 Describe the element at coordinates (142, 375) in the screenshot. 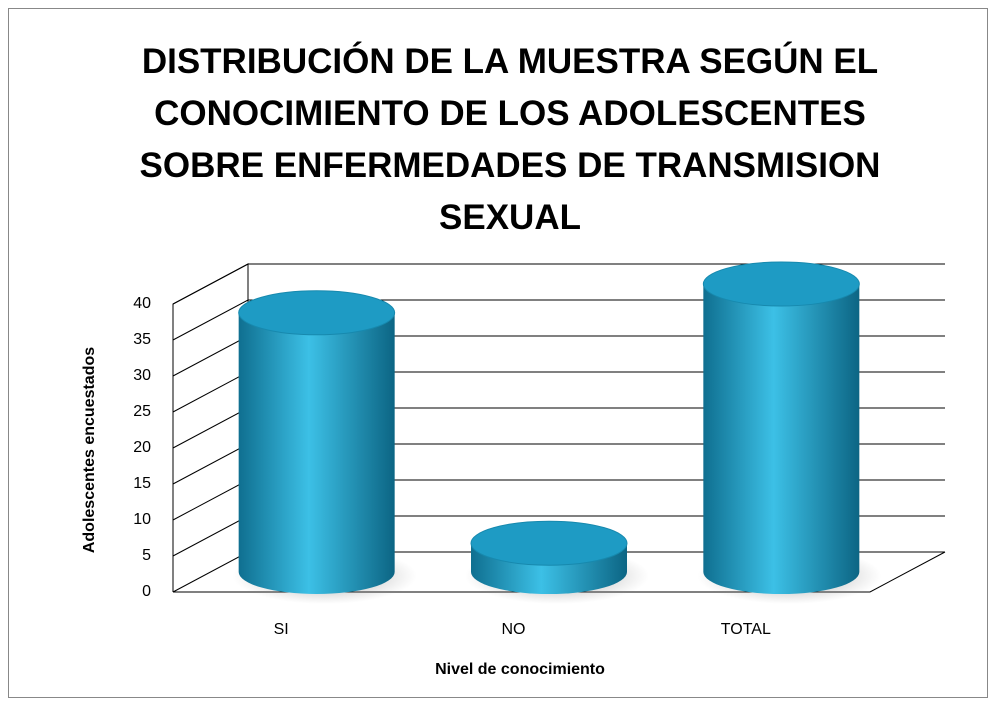

I see `y-tick-label: 30` at that location.